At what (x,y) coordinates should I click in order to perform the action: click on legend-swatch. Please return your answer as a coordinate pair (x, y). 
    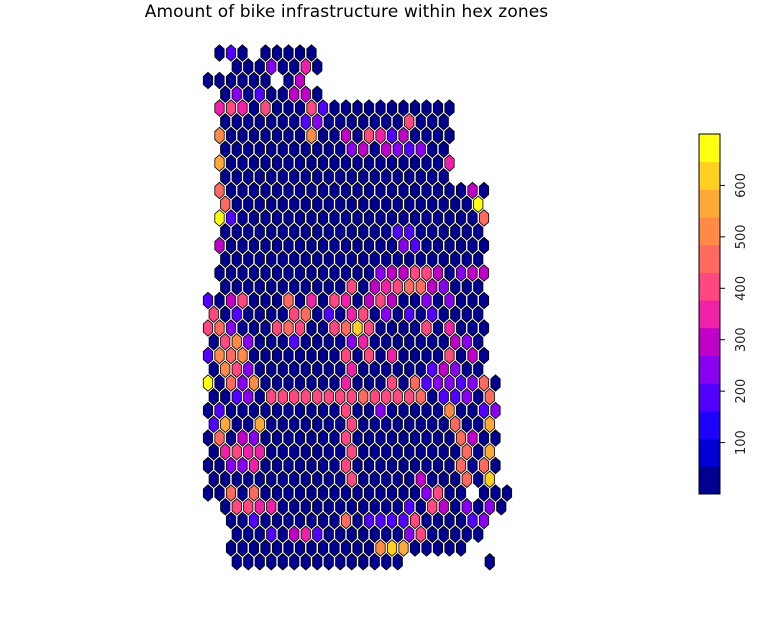
    Looking at the image, I should click on (709, 175).